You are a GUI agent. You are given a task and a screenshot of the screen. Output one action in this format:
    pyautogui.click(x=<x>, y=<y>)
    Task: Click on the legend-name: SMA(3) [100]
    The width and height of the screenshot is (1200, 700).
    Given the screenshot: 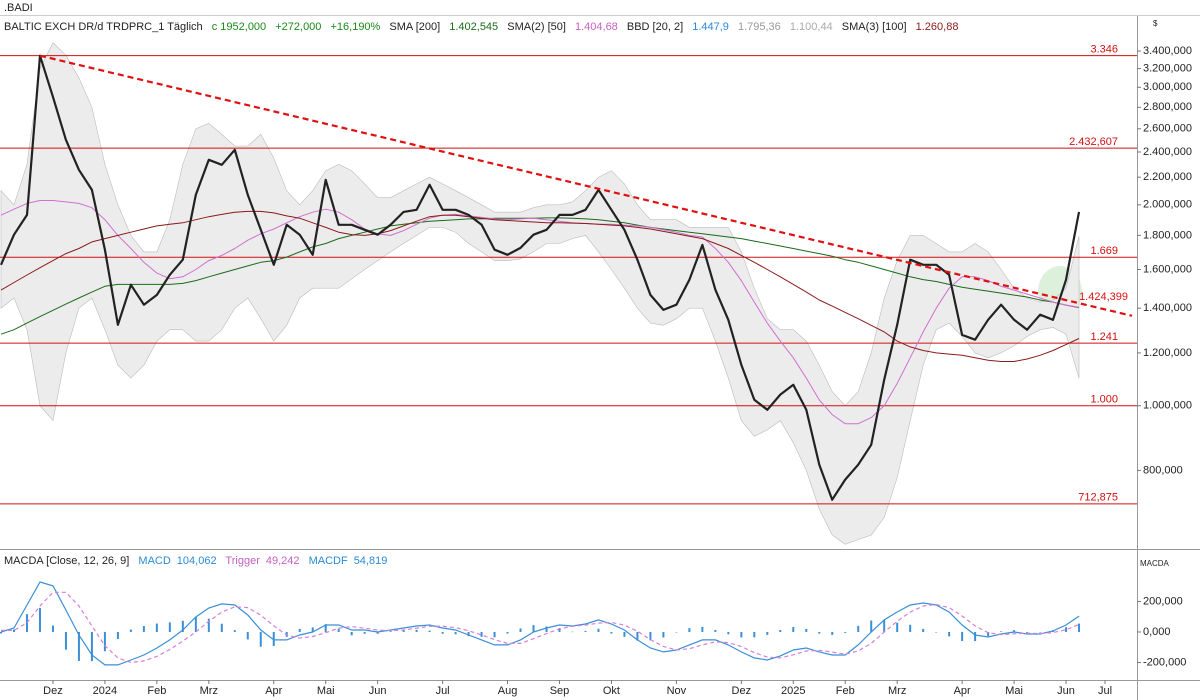 What is the action you would take?
    pyautogui.click(x=874, y=27)
    